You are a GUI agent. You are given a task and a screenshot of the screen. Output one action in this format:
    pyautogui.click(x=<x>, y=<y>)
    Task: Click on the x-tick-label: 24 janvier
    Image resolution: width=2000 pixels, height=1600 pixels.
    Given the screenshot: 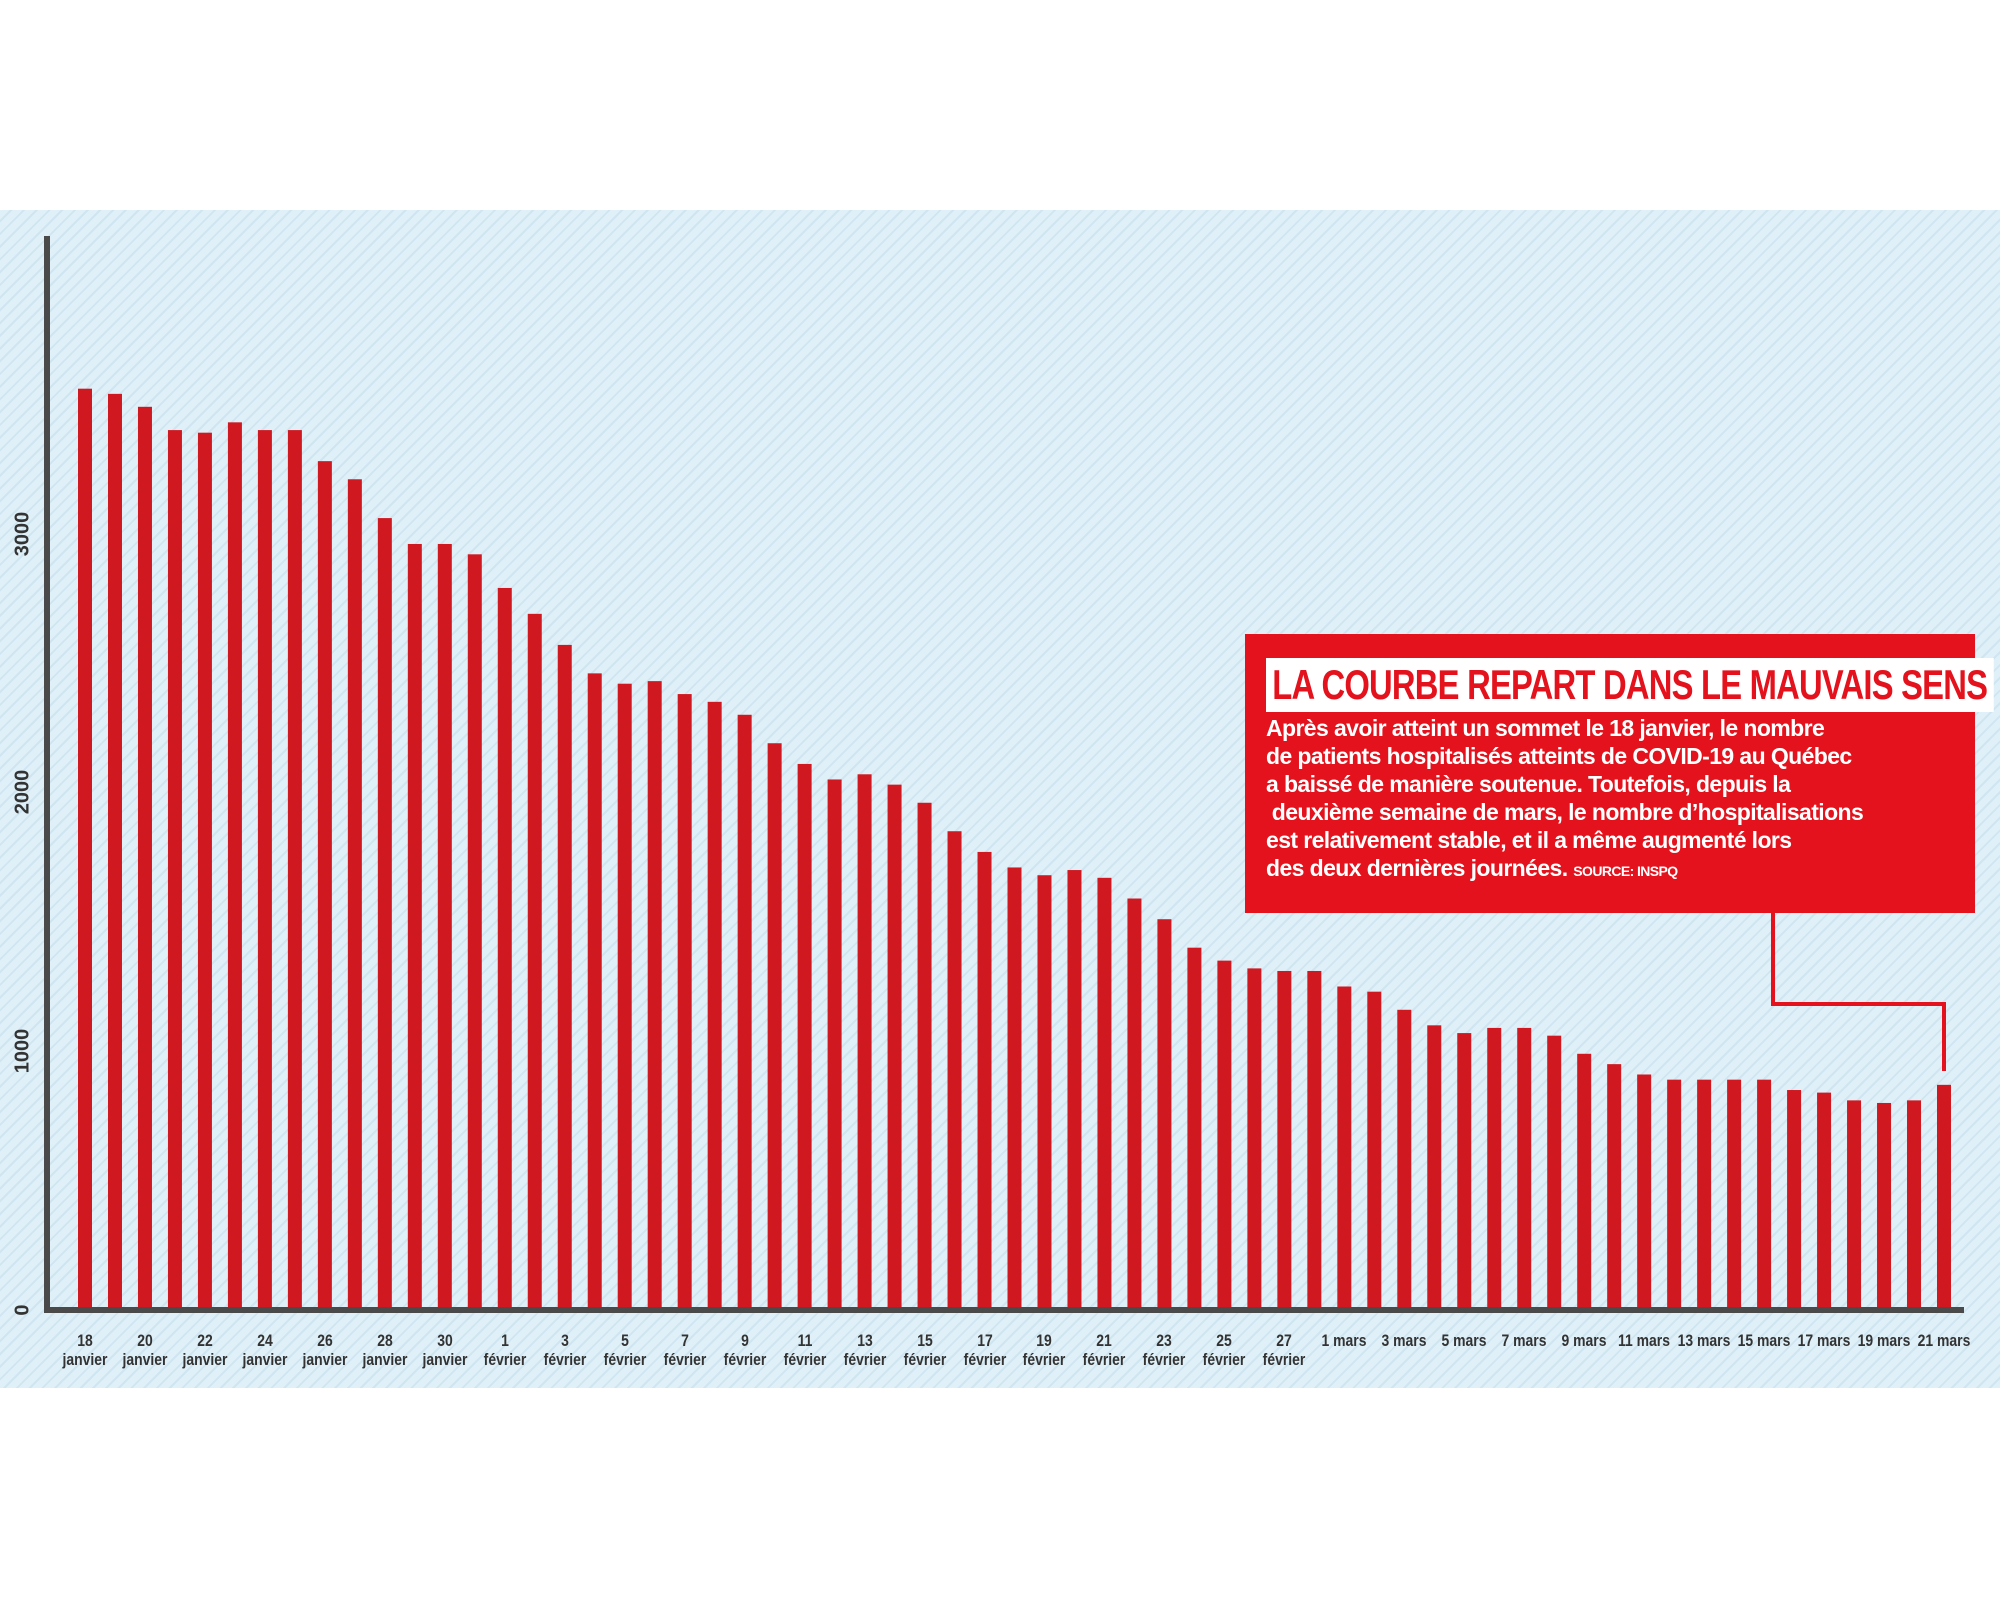 What is the action you would take?
    pyautogui.click(x=265, y=1350)
    